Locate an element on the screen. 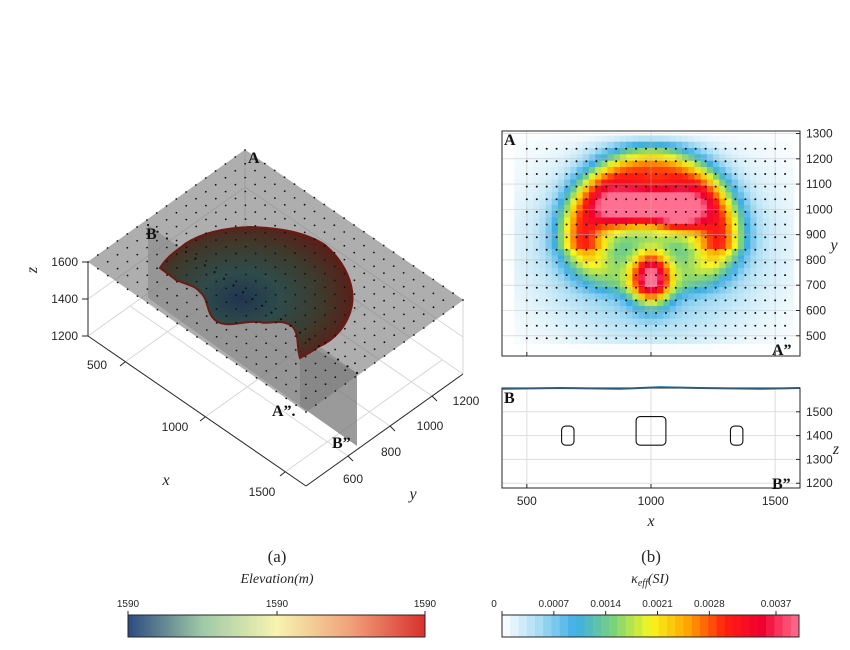 The height and width of the screenshot is (650, 850). y-tick-600: 600 is located at coordinates (353, 479).